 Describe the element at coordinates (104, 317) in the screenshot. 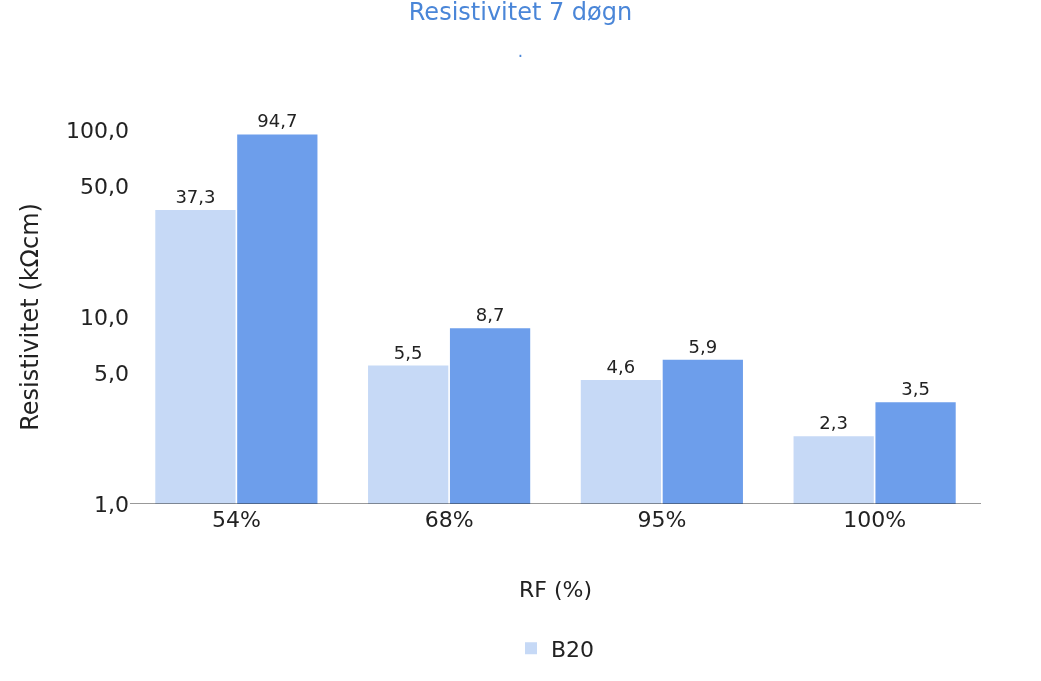

I see `y-tick-label: 10,0` at that location.